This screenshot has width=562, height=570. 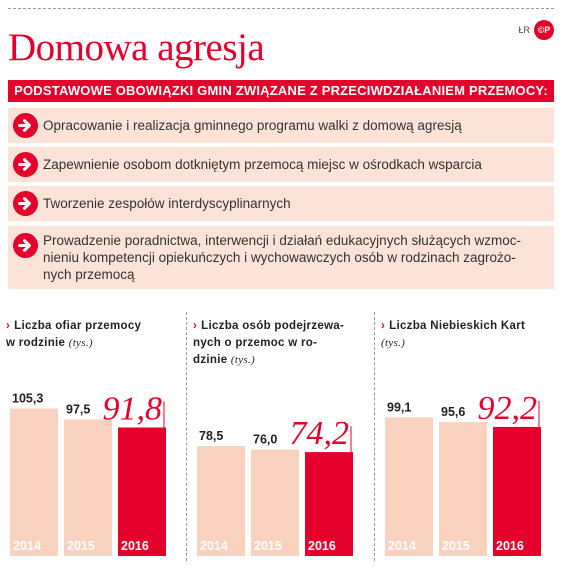 I want to click on value-label: 91,8, so click(x=133, y=408).